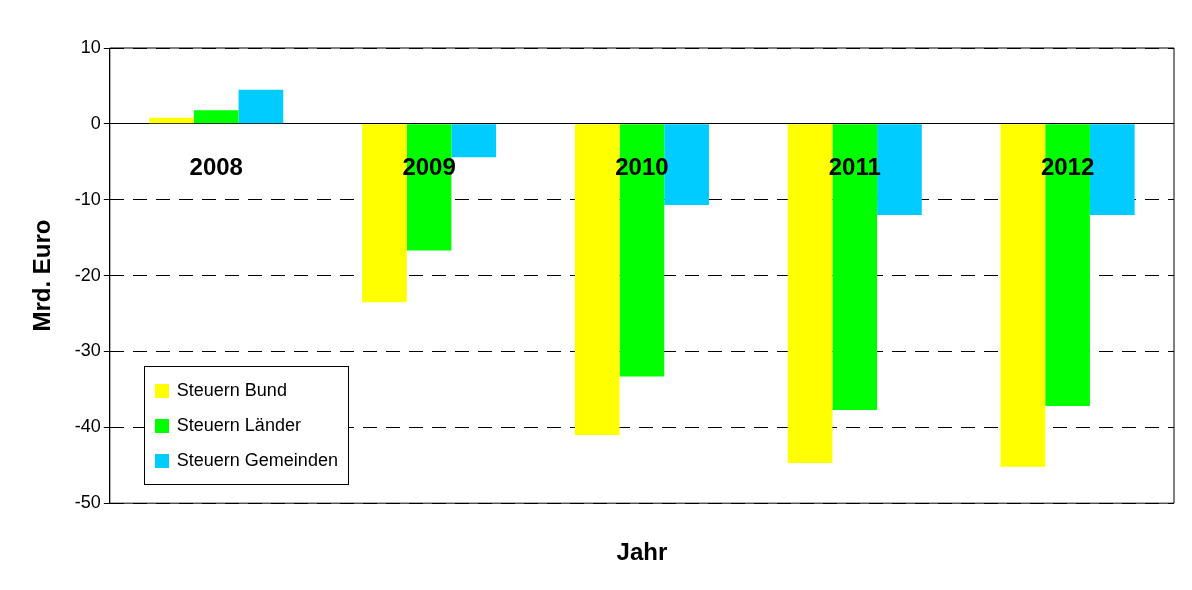 Image resolution: width=1192 pixels, height=590 pixels. What do you see at coordinates (42, 275) in the screenshot?
I see `y-axis-title: Mrd. Euro` at bounding box center [42, 275].